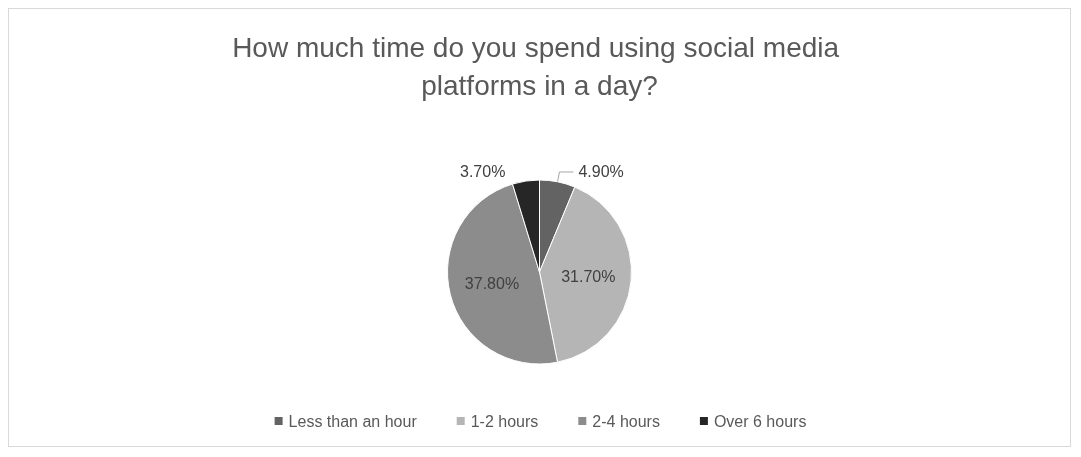  What do you see at coordinates (504, 421) in the screenshot?
I see `legend-label: 1-2 hours` at bounding box center [504, 421].